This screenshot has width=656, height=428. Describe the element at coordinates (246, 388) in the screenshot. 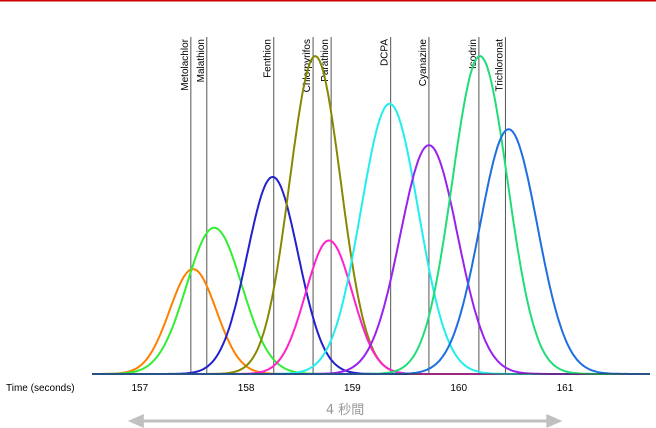

I see `x-tick-label: 158` at that location.